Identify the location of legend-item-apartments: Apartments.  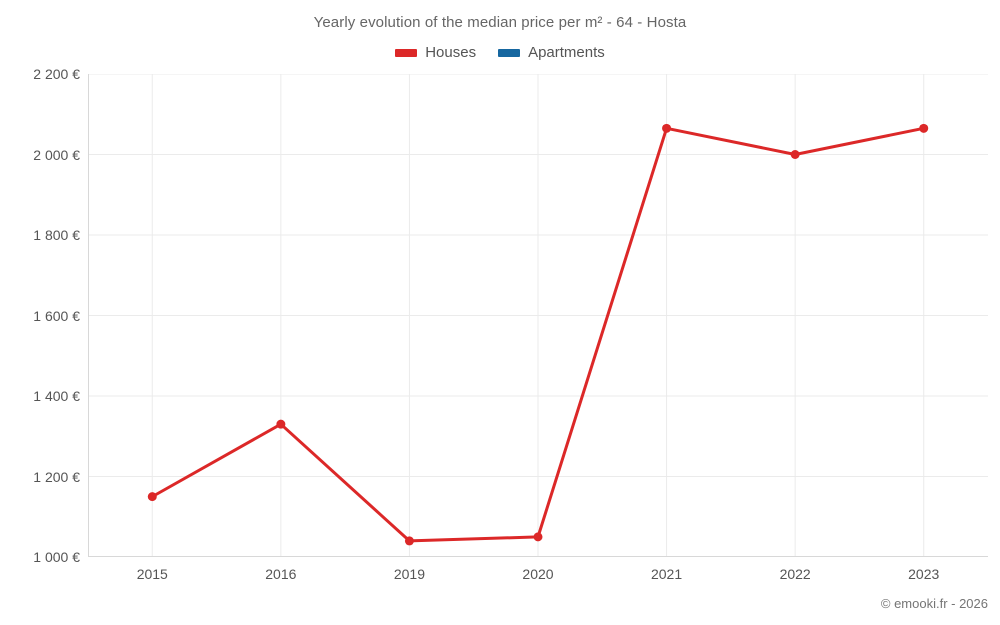
(551, 52).